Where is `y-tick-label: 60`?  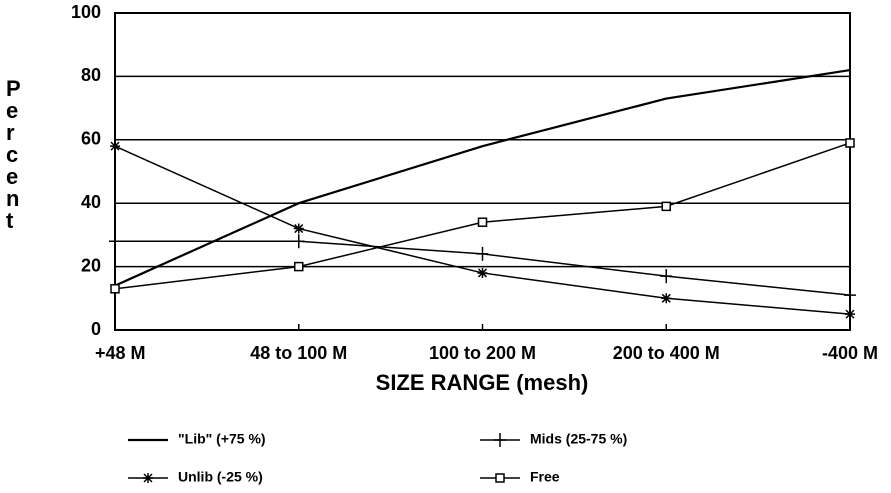 y-tick-label: 60 is located at coordinates (91, 139).